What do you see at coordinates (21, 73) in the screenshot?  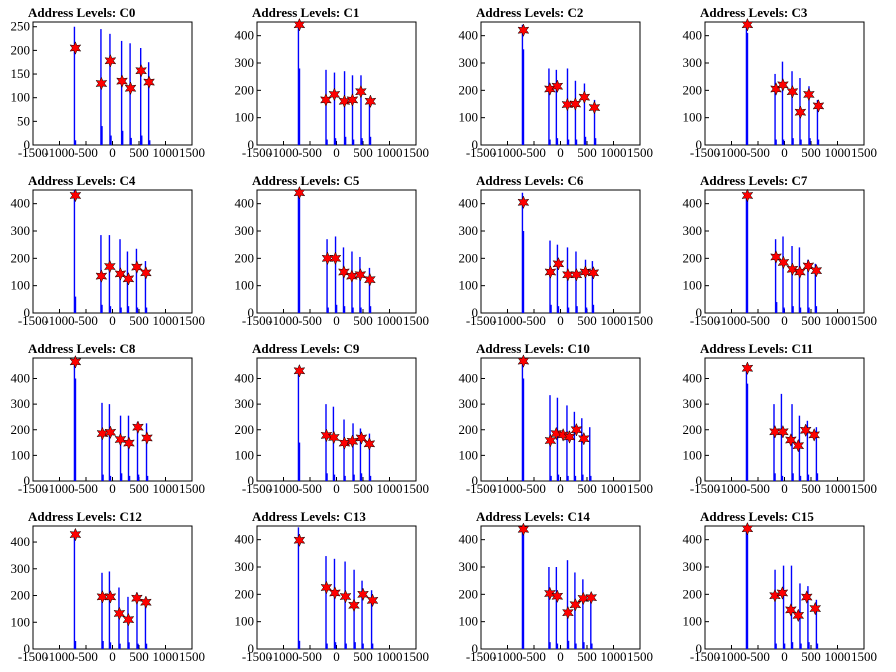 I see `y-tick-label: 150` at bounding box center [21, 73].